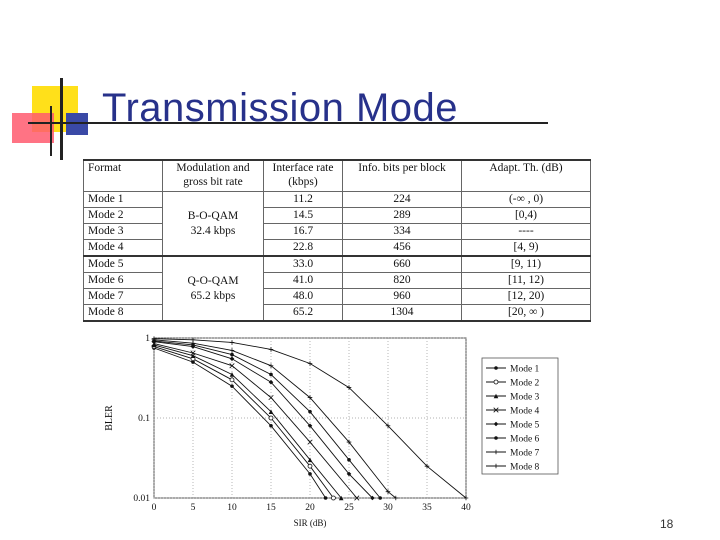 This screenshot has width=720, height=540. What do you see at coordinates (213, 175) in the screenshot?
I see `header-modulation: Modulation and gross bit rate` at bounding box center [213, 175].